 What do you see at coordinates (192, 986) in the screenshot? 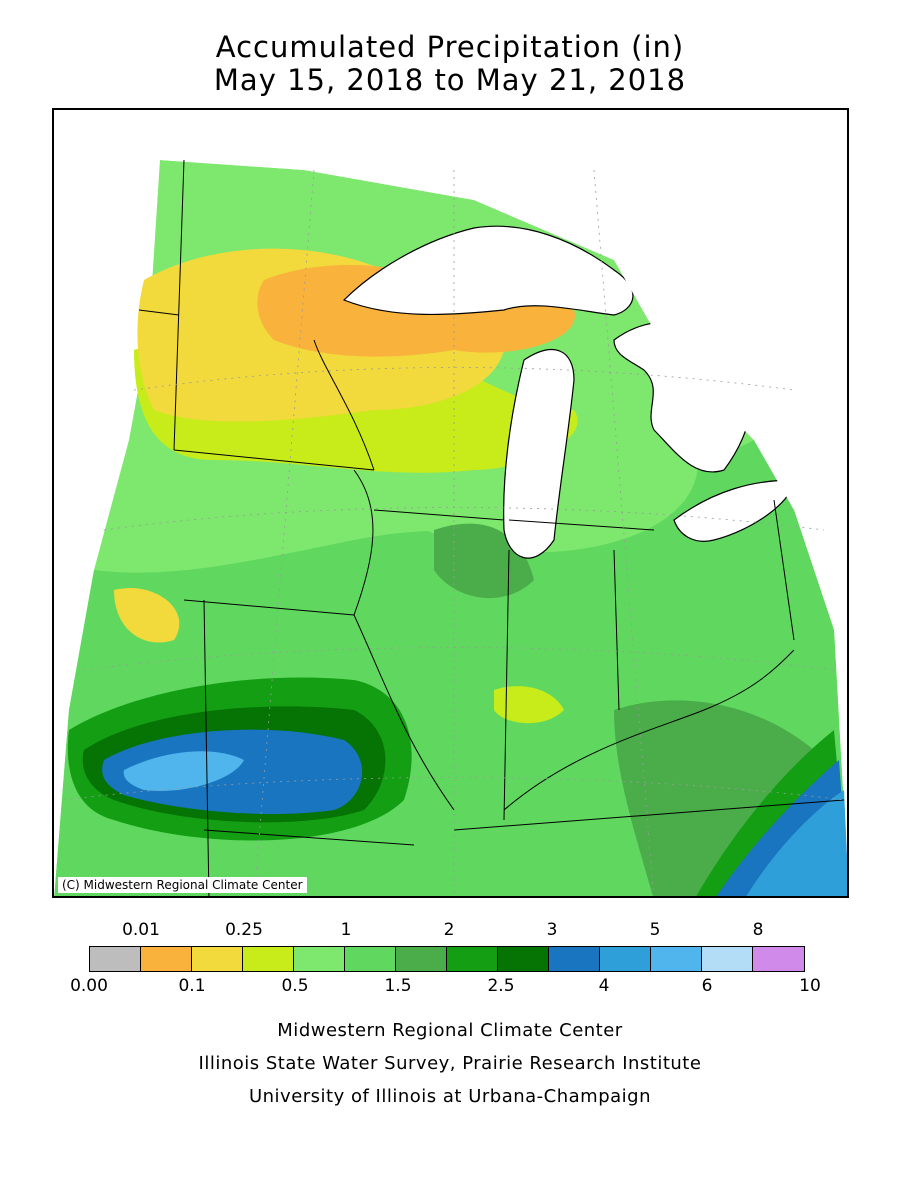
I see `legend-bottom-label: 0.1` at bounding box center [192, 986].